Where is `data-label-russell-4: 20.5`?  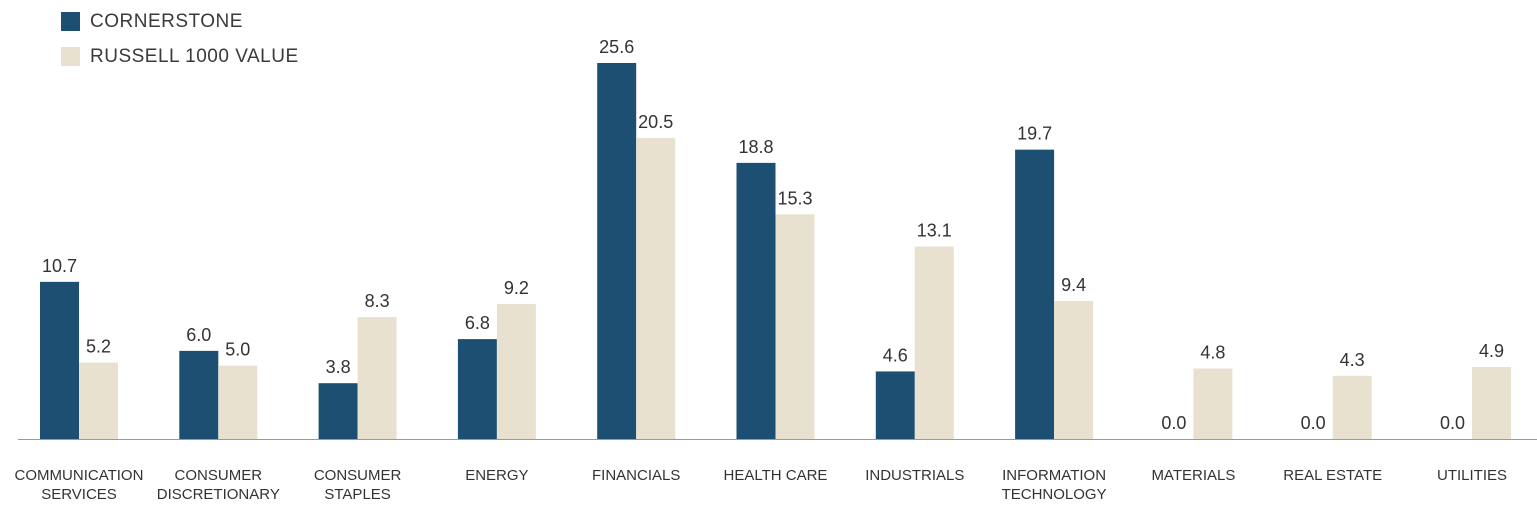
data-label-russell-4: 20.5 is located at coordinates (655, 122).